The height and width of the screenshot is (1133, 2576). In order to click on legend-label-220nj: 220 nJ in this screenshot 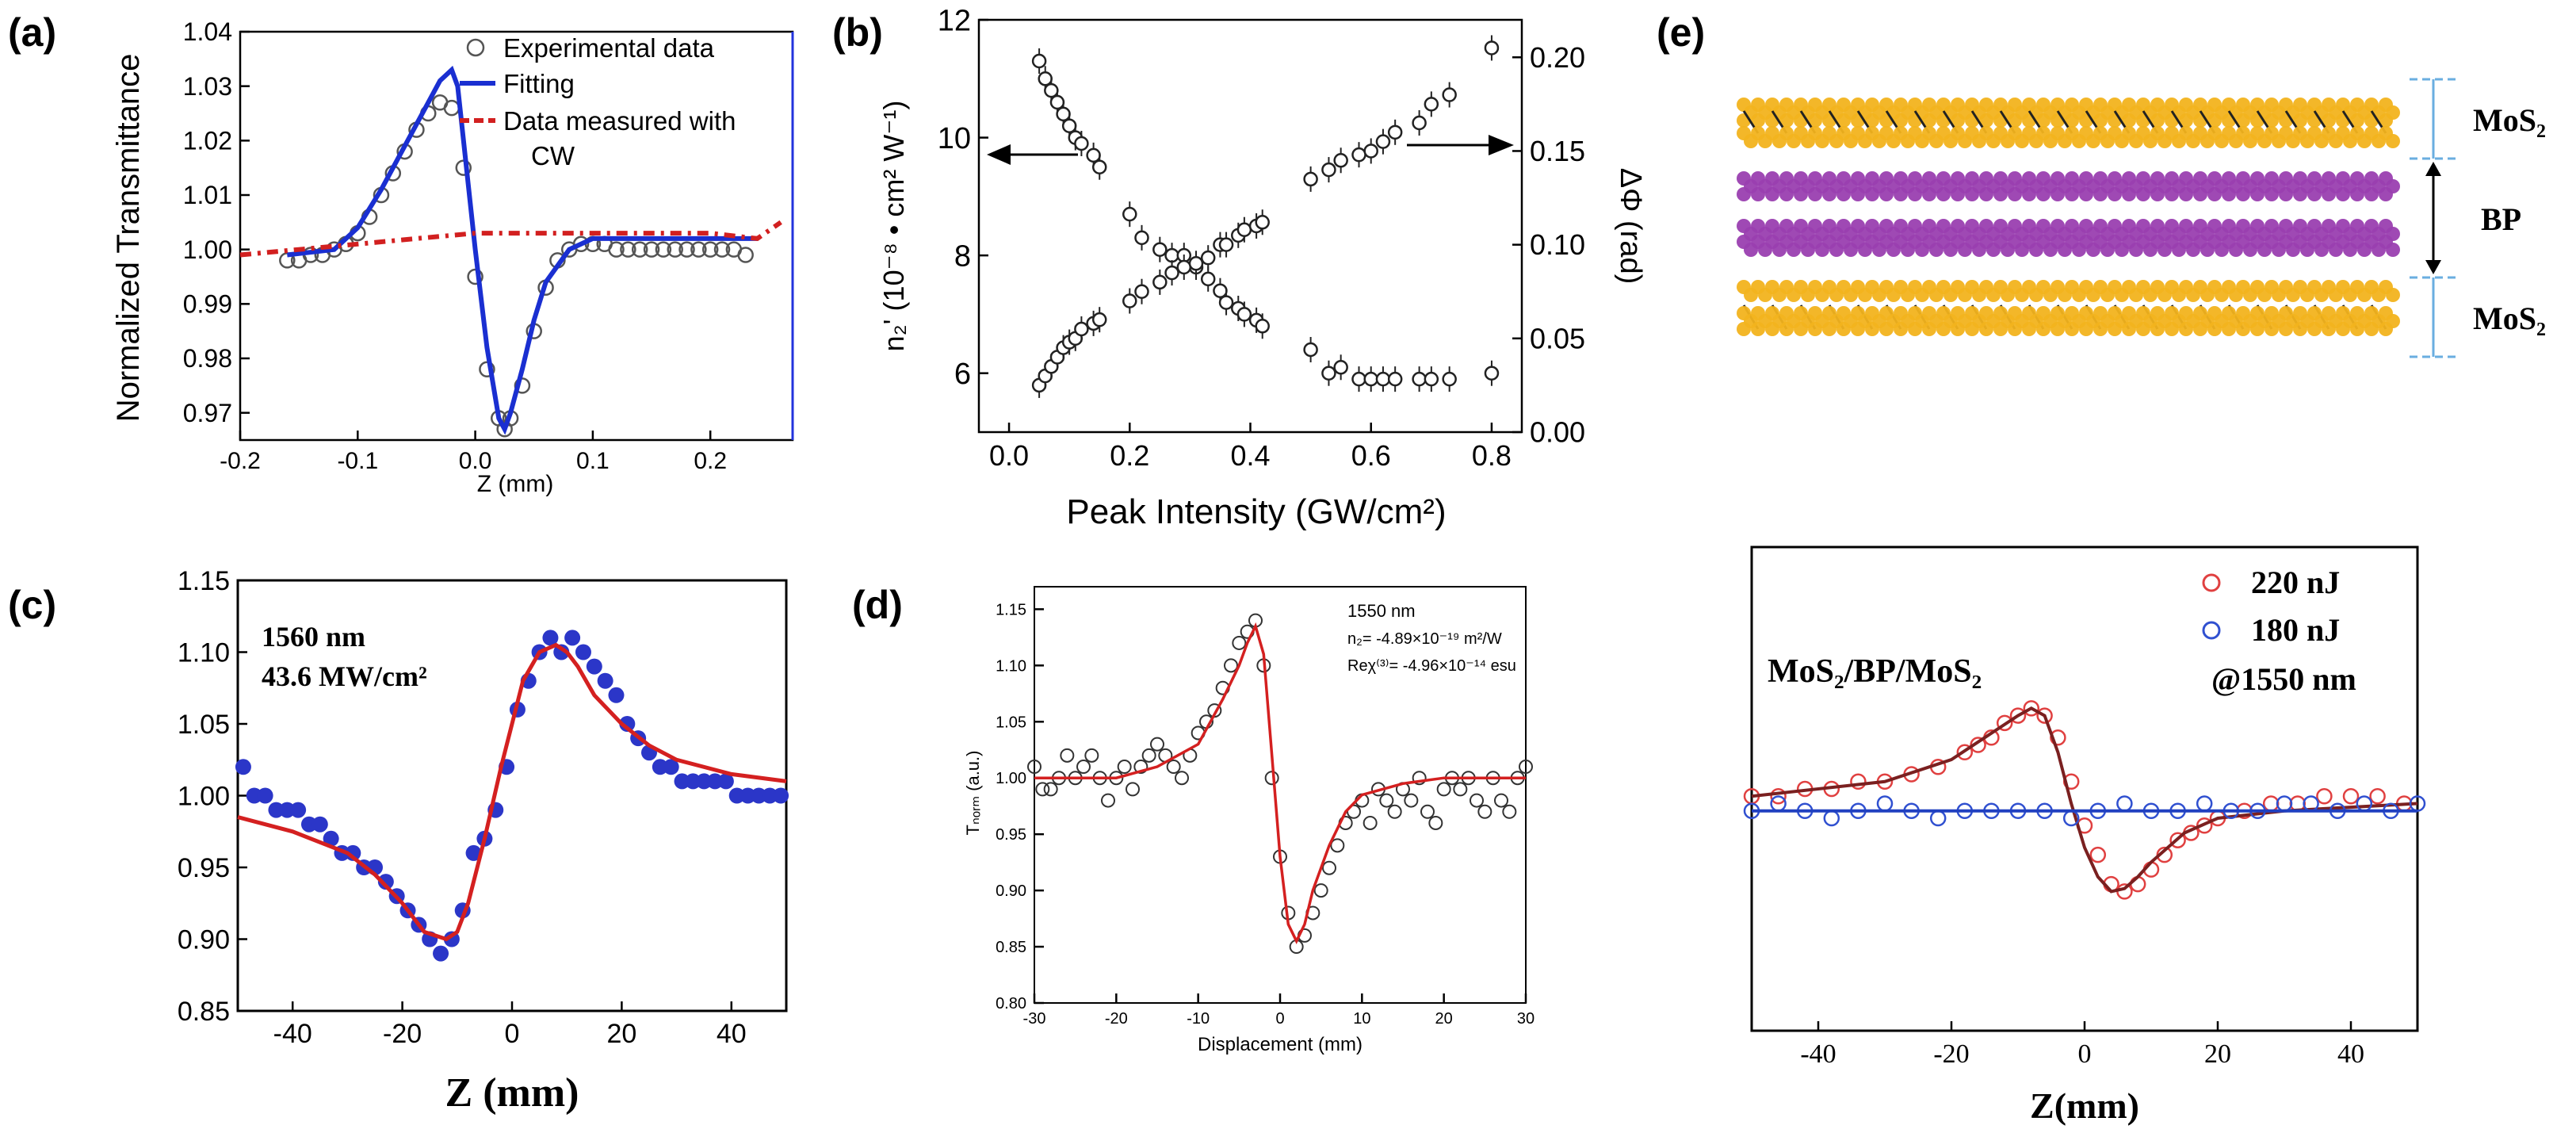, I will do `click(2295, 582)`.